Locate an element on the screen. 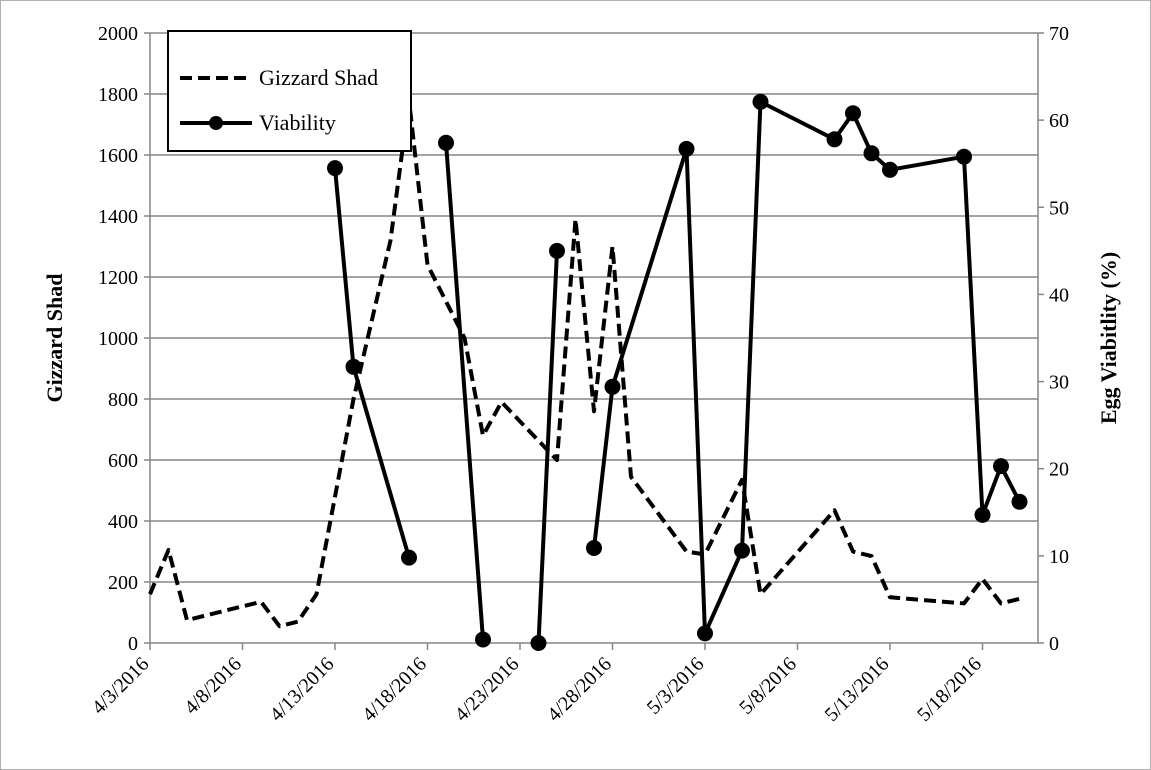 This screenshot has width=1151, height=770. y-left-tick-label: 600 is located at coordinates (123, 461).